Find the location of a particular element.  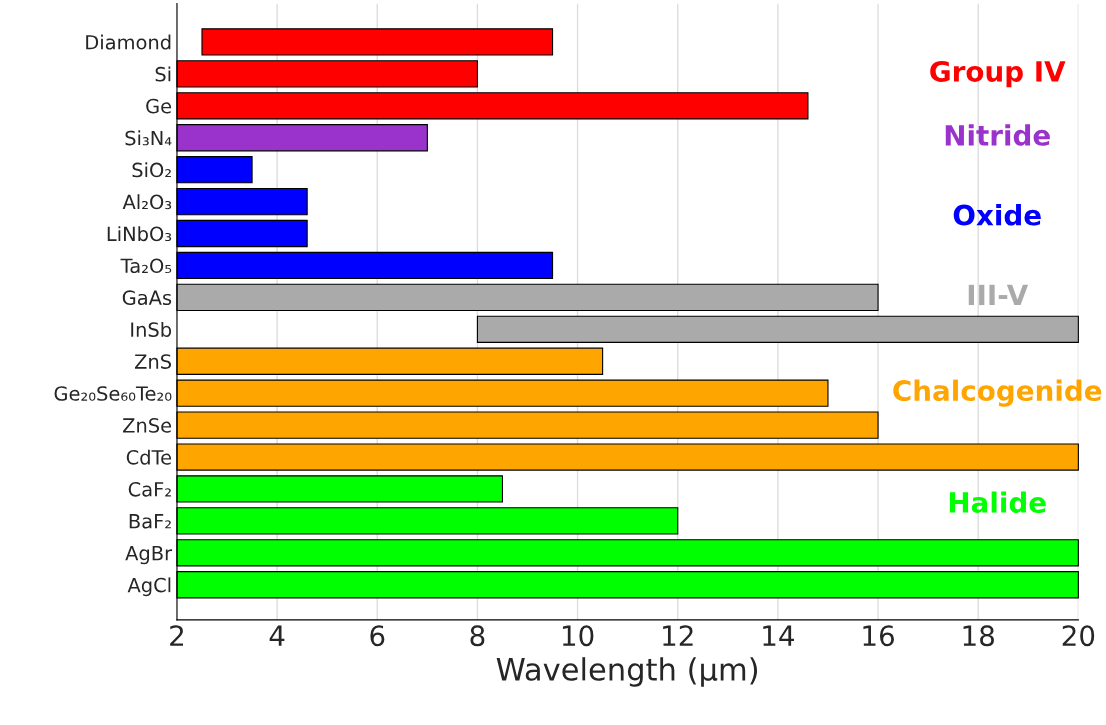

y-tick-label: LiNbO₃ is located at coordinates (139, 234).